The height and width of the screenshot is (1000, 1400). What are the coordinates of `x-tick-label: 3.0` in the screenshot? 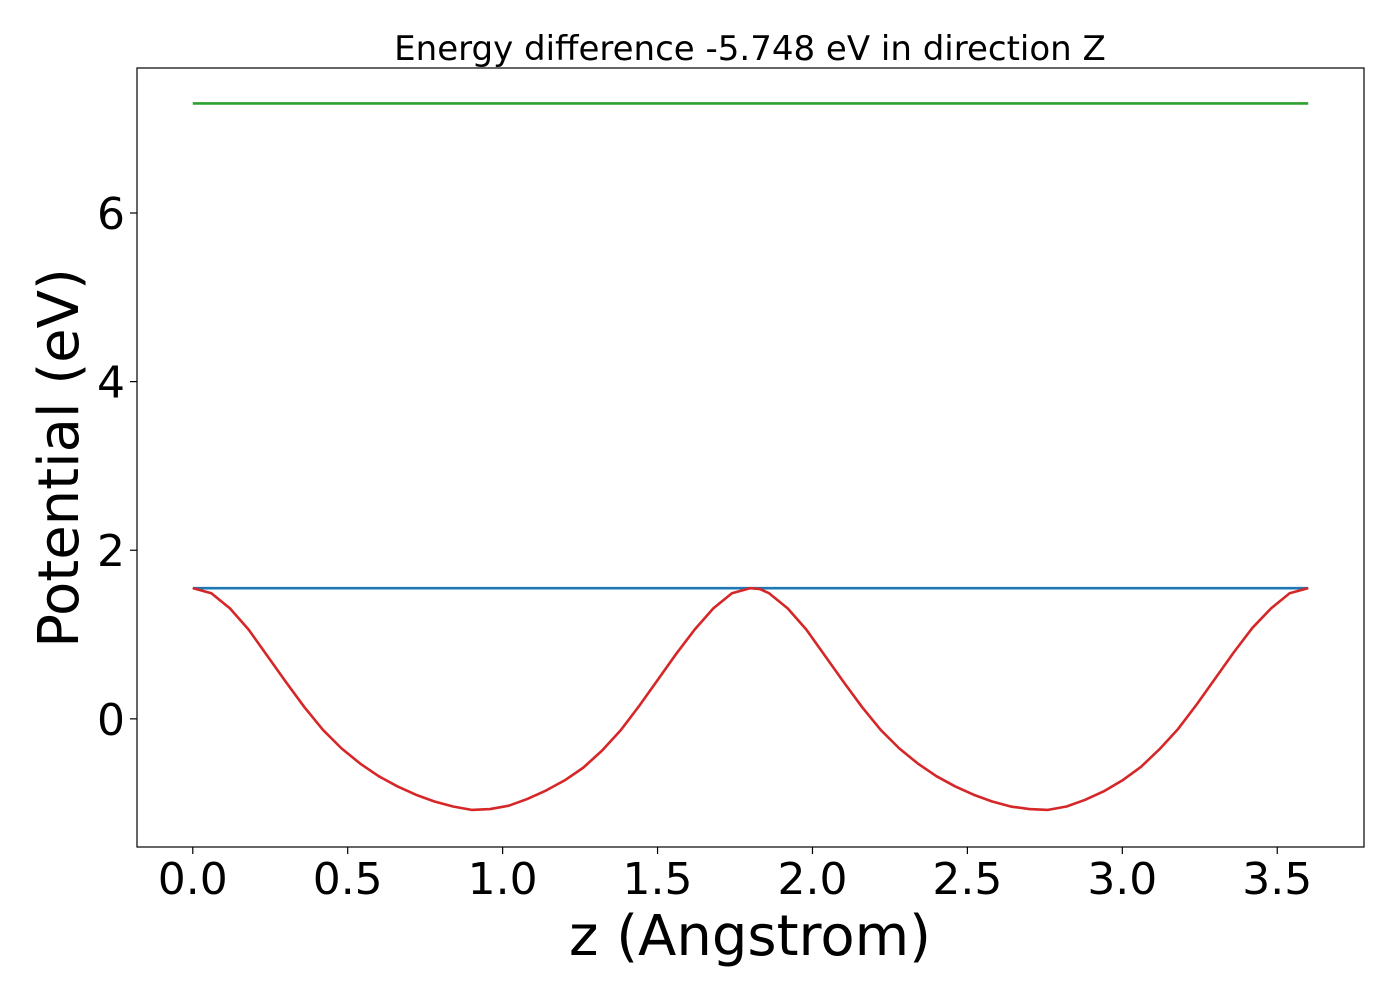 It's located at (1122, 879).